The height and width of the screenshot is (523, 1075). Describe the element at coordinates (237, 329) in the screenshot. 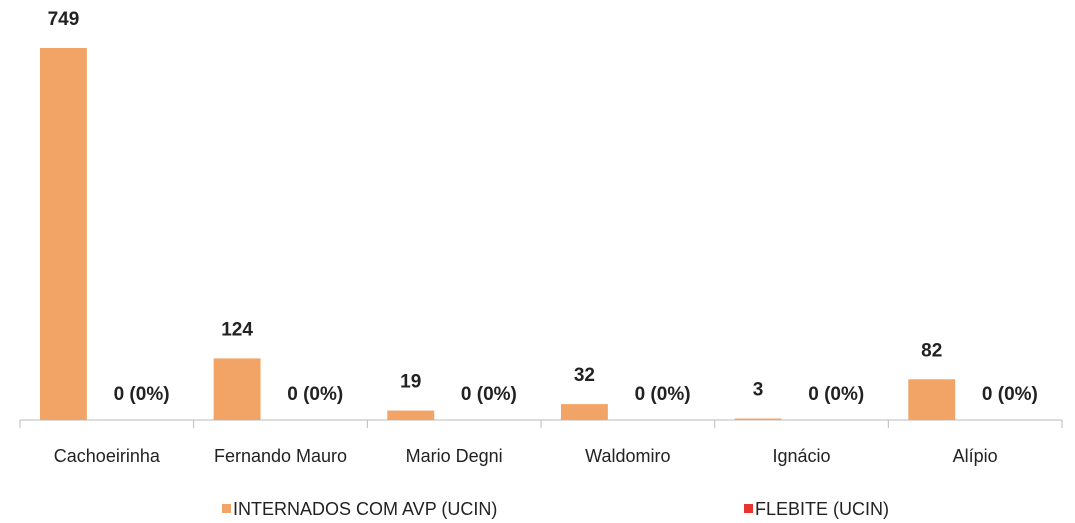

I see `data-label: 124` at that location.